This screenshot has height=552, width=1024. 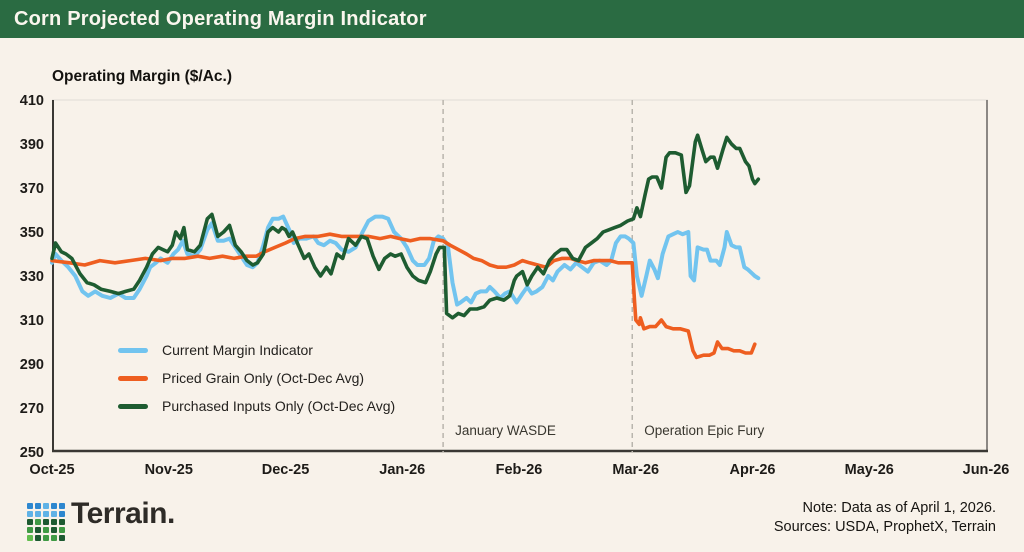 I want to click on legend-item: Purchased Inputs Only (Oct-Dec Avg), so click(x=256, y=406).